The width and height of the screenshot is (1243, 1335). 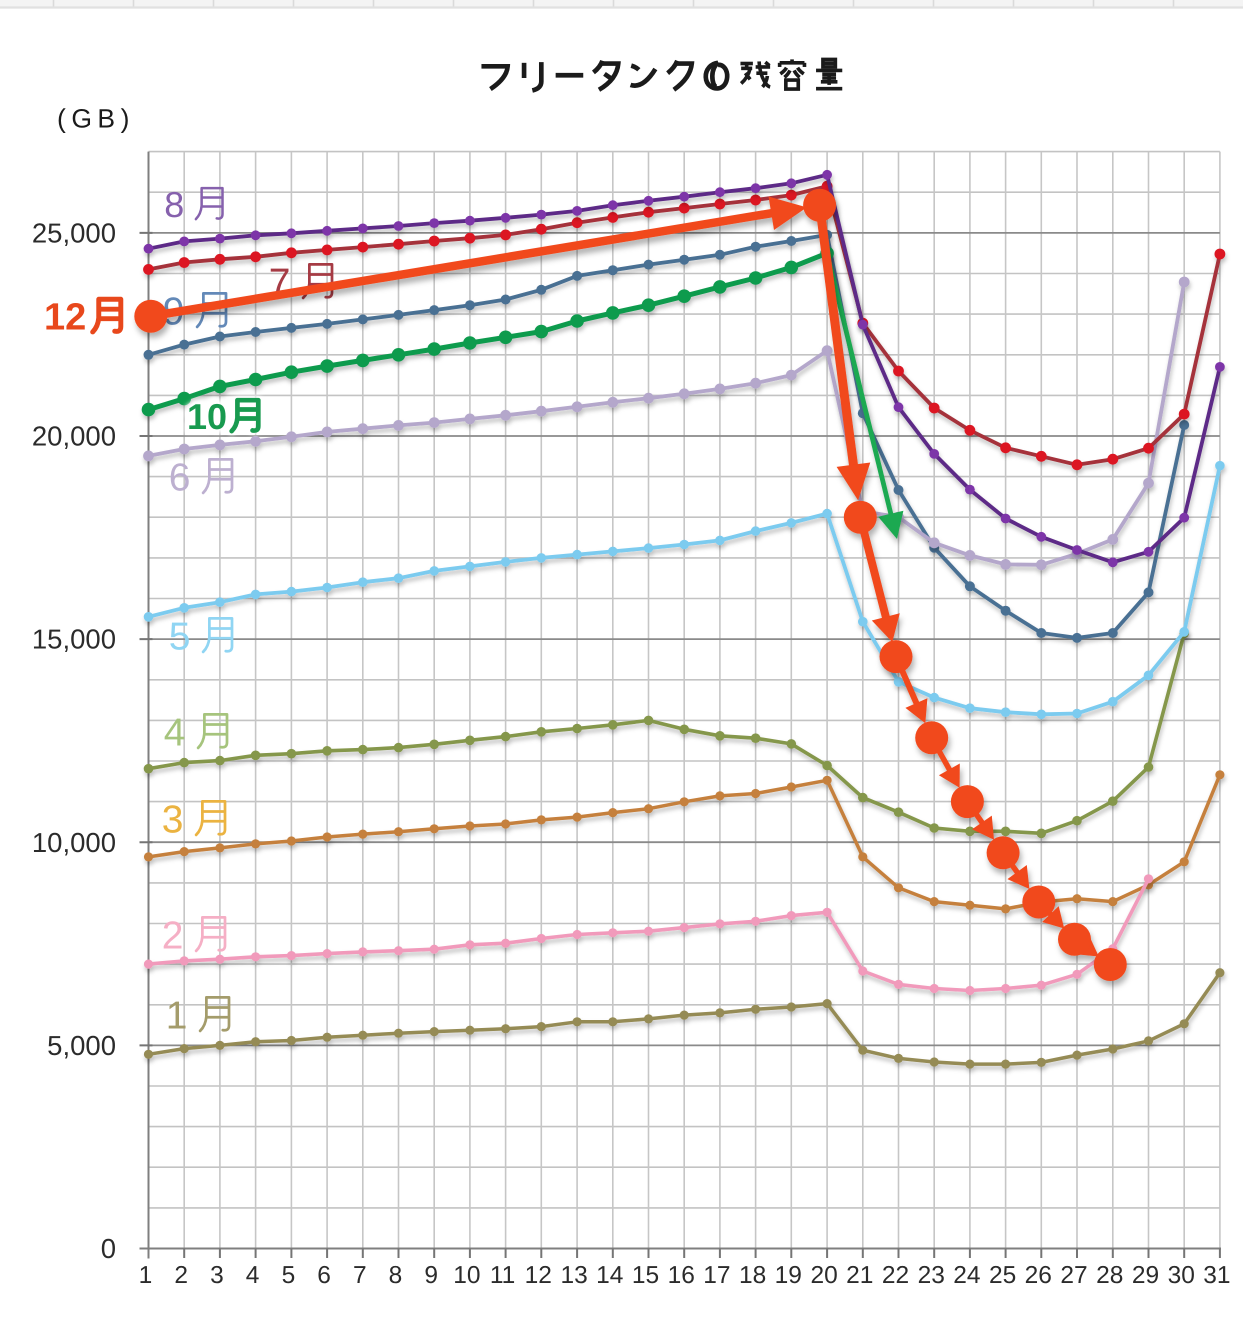 What do you see at coordinates (74, 232) in the screenshot?
I see `svg-text: 25,000` at bounding box center [74, 232].